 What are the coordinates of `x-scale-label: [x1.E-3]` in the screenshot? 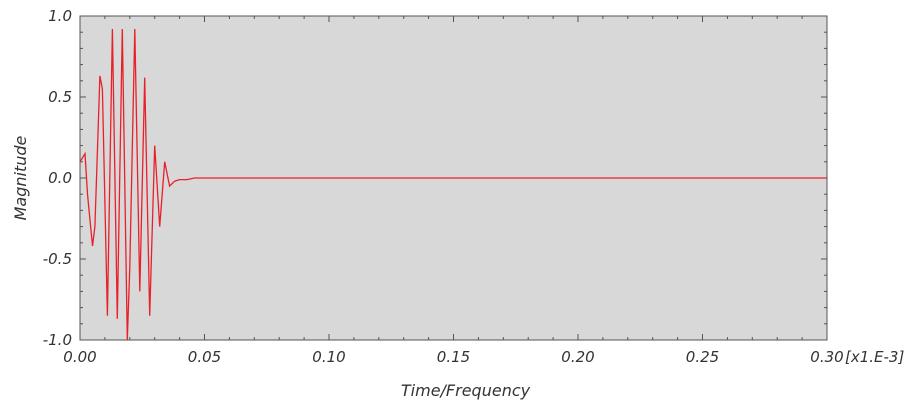 It's located at (874, 357).